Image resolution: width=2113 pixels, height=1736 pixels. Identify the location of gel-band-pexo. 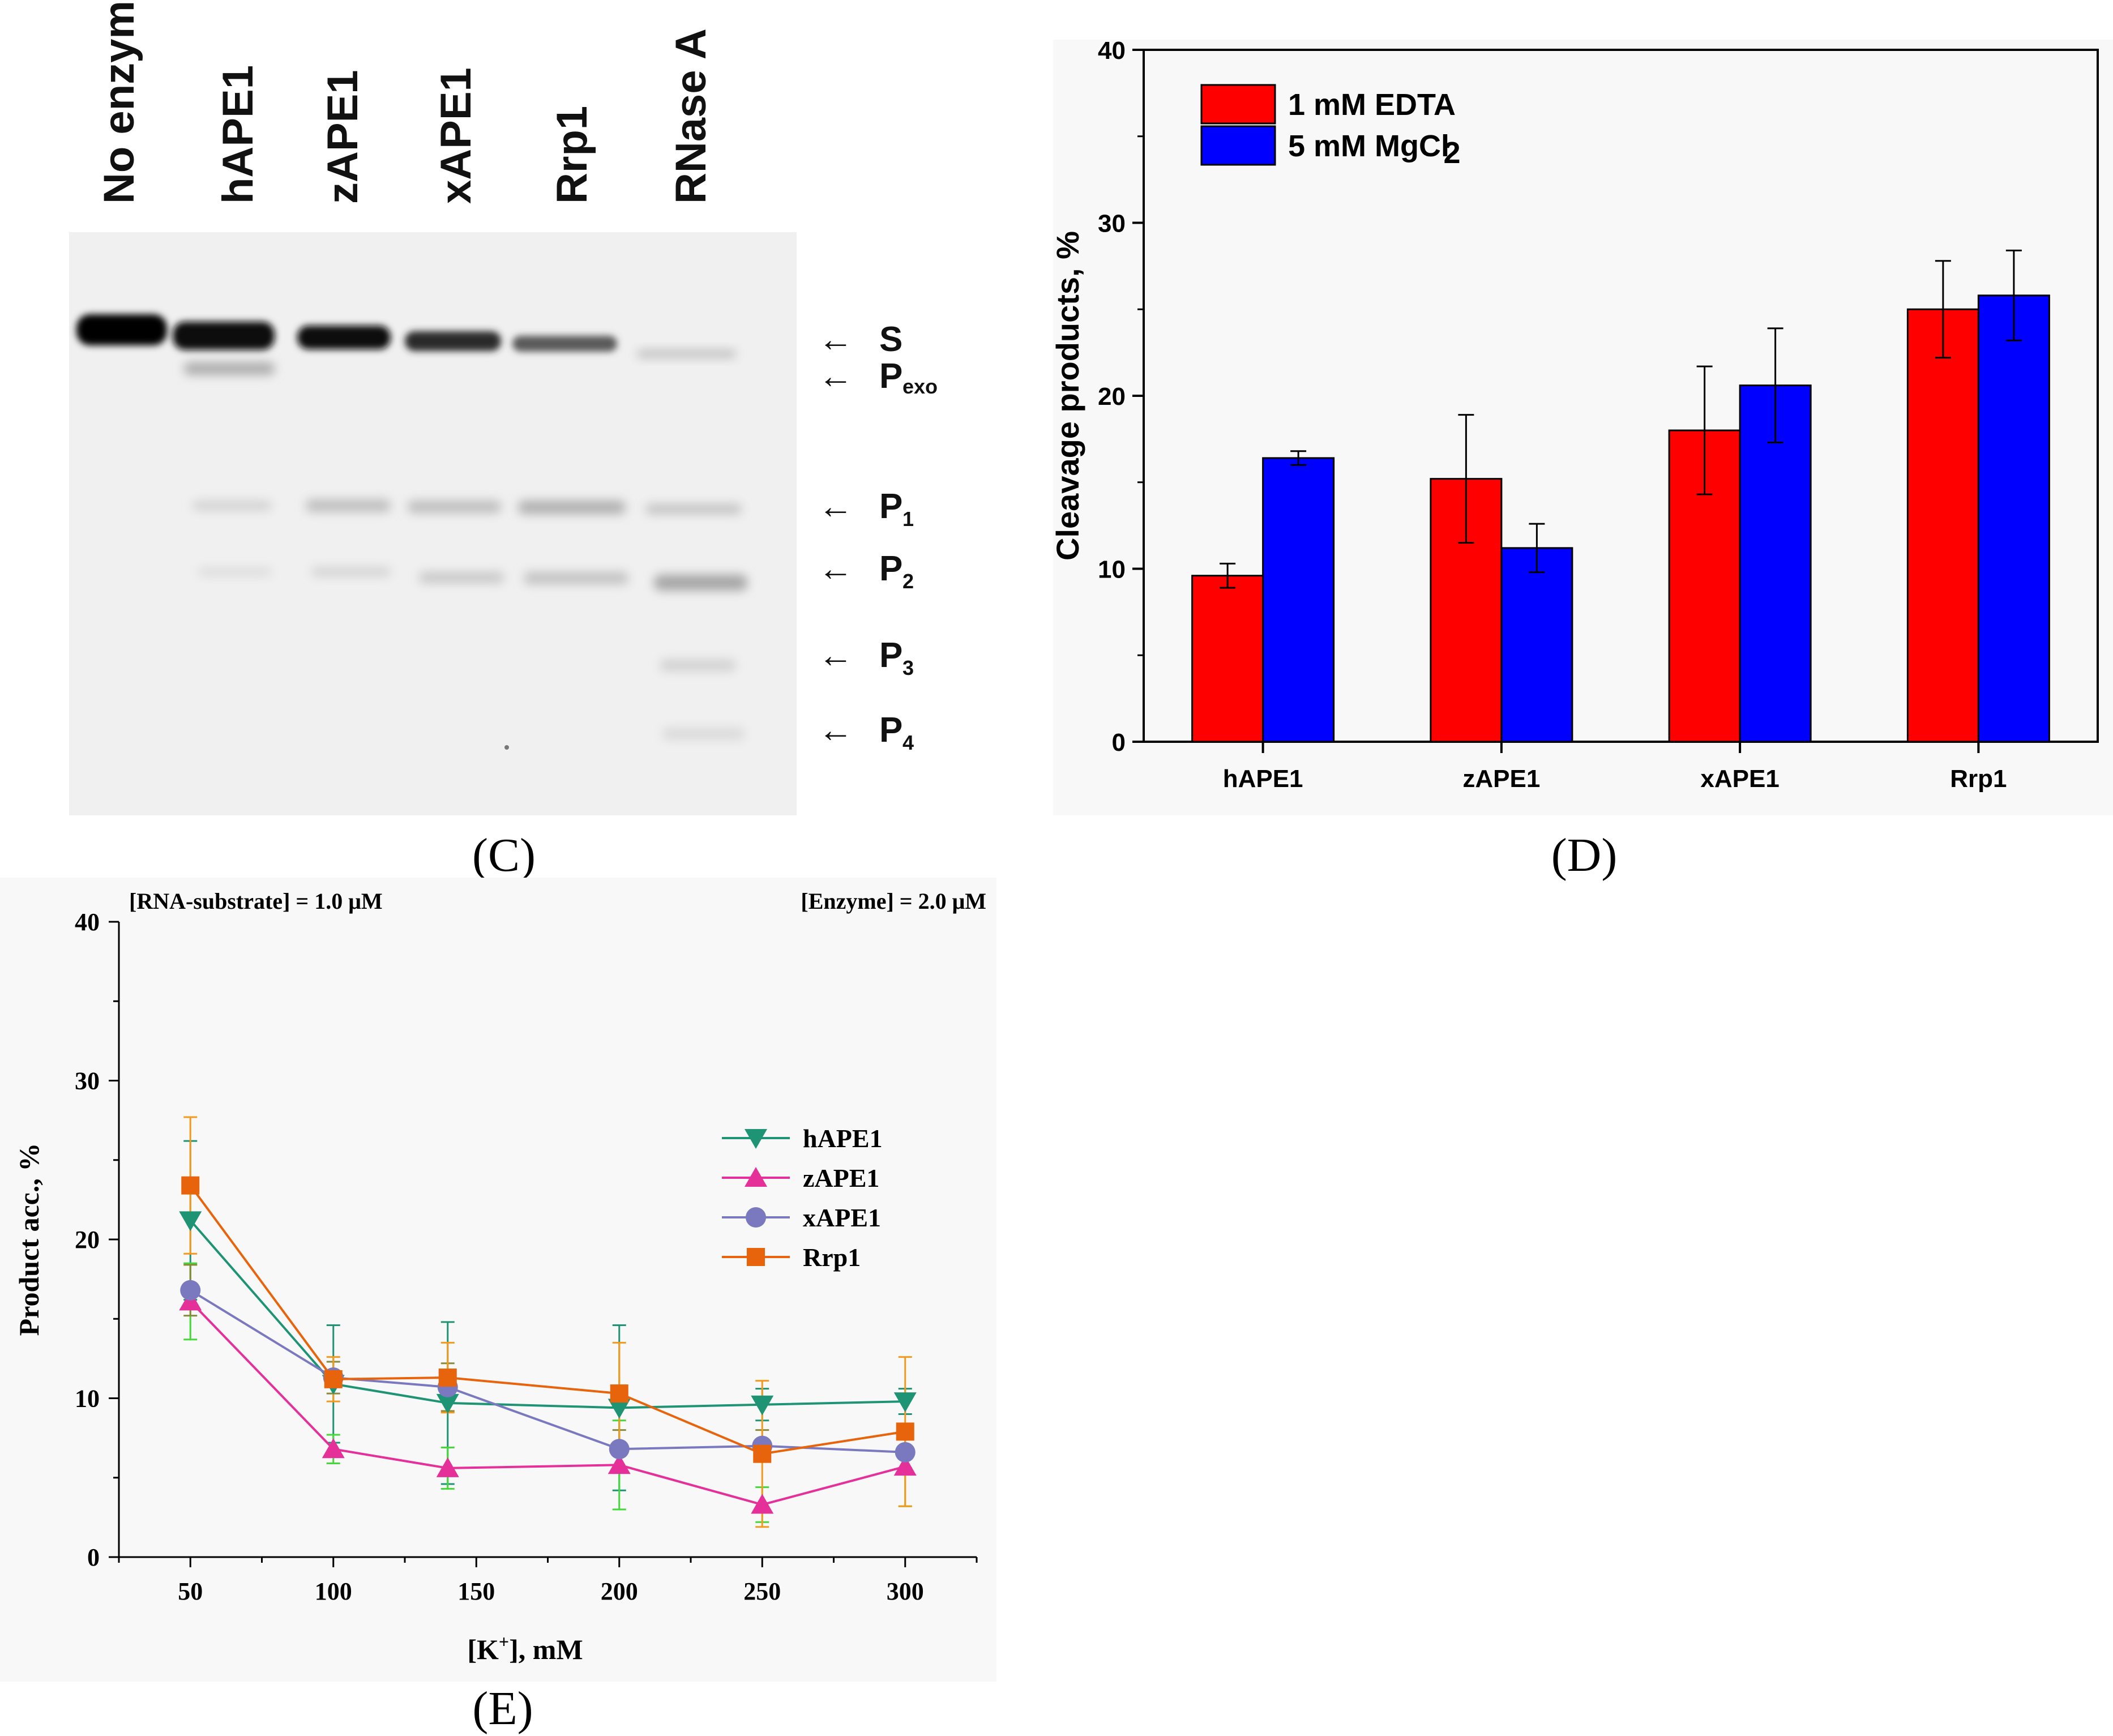
(229, 368).